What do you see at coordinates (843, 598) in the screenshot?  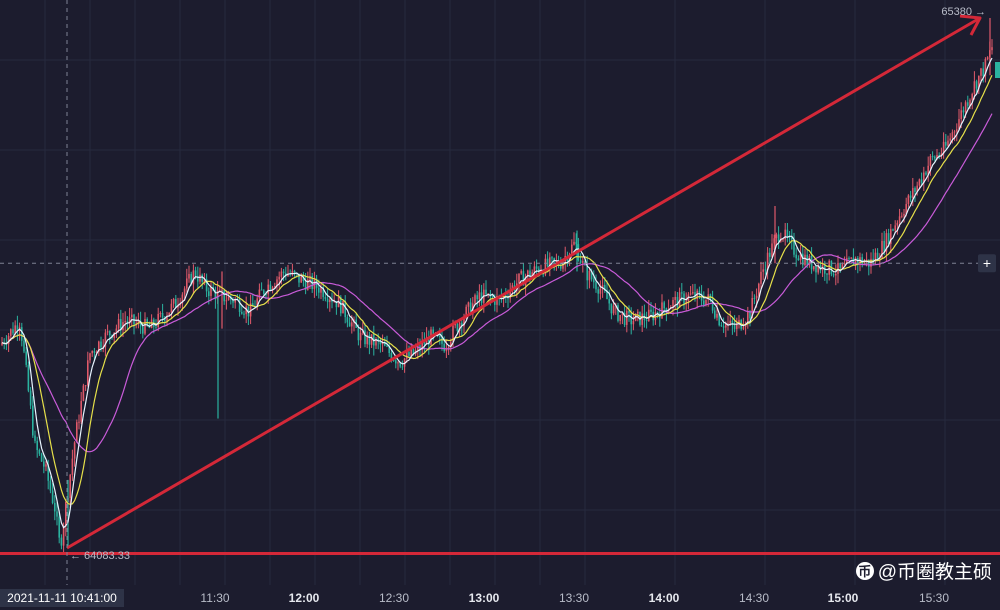 I see `x-tick-label-7: 15:00` at bounding box center [843, 598].